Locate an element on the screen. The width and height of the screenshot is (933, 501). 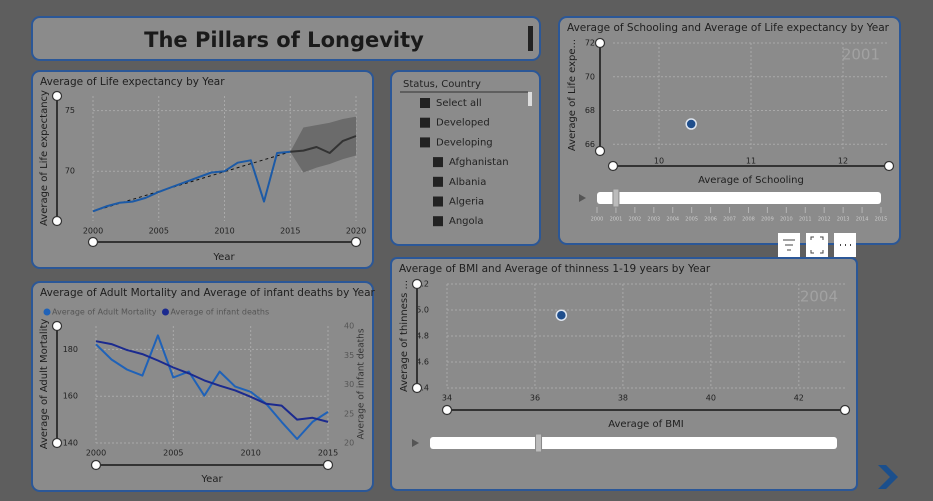
y2-tick-label: 20 is located at coordinates (349, 443).